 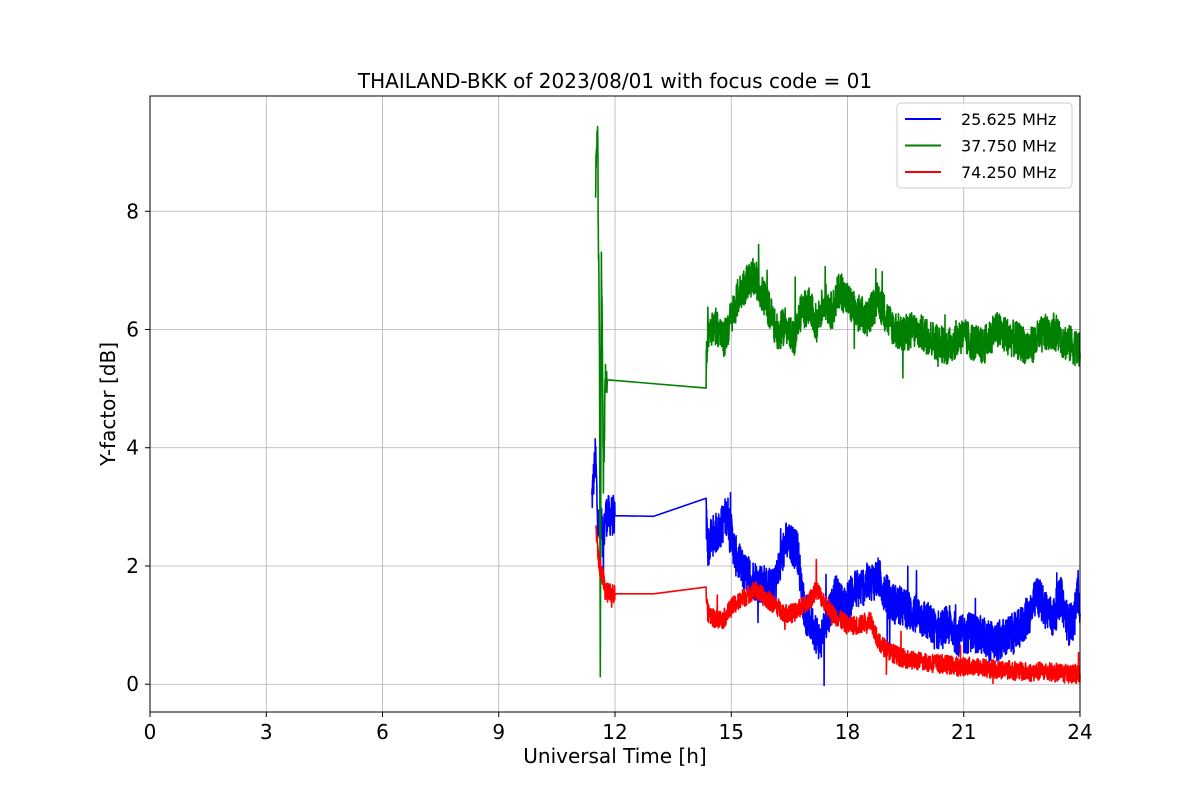 What do you see at coordinates (1008, 146) in the screenshot?
I see `legend-label: 37.750 MHz` at bounding box center [1008, 146].